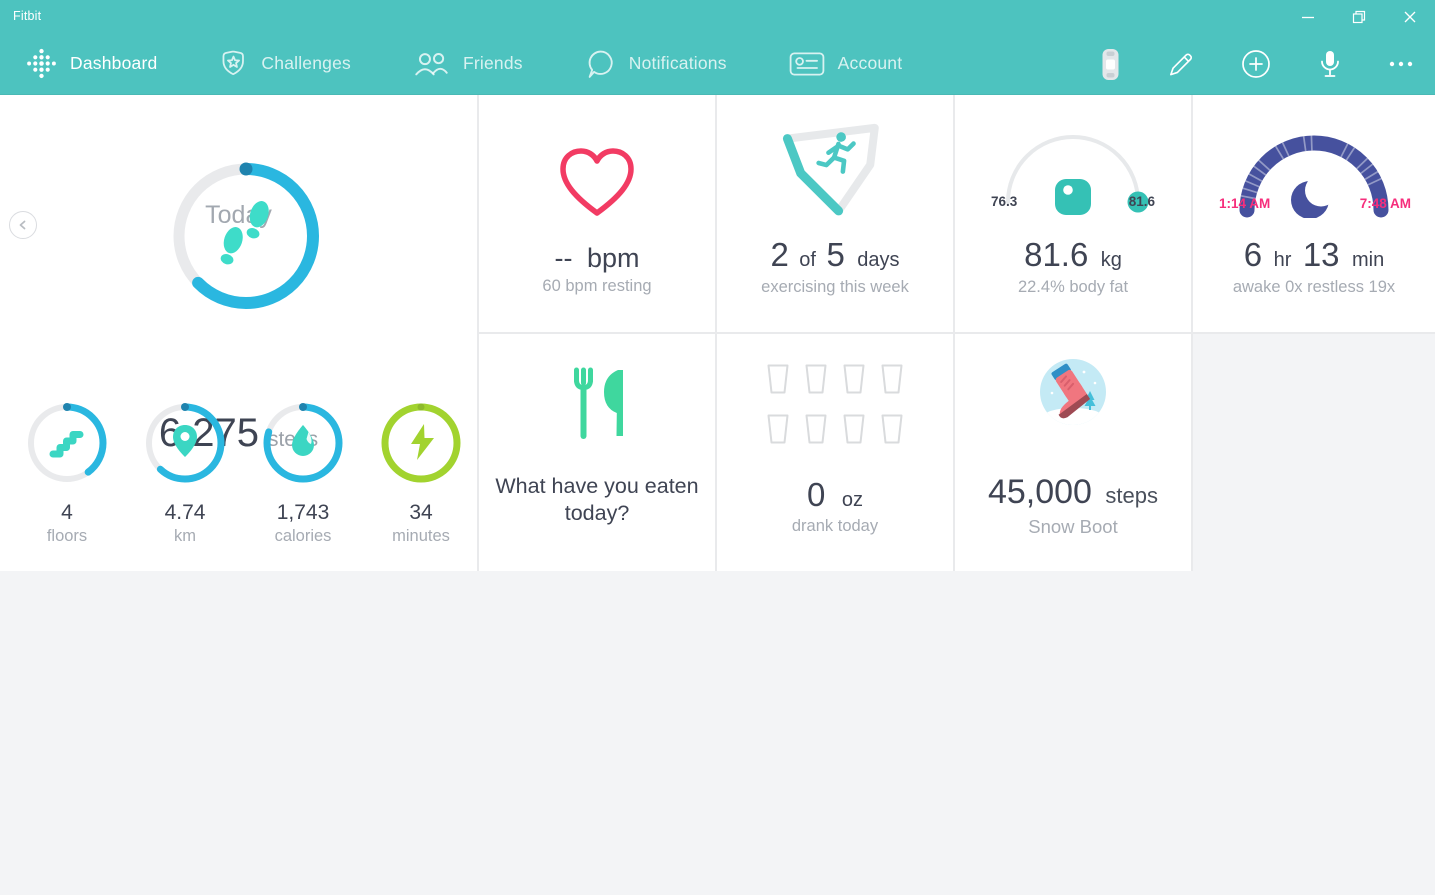  What do you see at coordinates (597, 452) in the screenshot?
I see `food-tile: What have you eaten today?` at bounding box center [597, 452].